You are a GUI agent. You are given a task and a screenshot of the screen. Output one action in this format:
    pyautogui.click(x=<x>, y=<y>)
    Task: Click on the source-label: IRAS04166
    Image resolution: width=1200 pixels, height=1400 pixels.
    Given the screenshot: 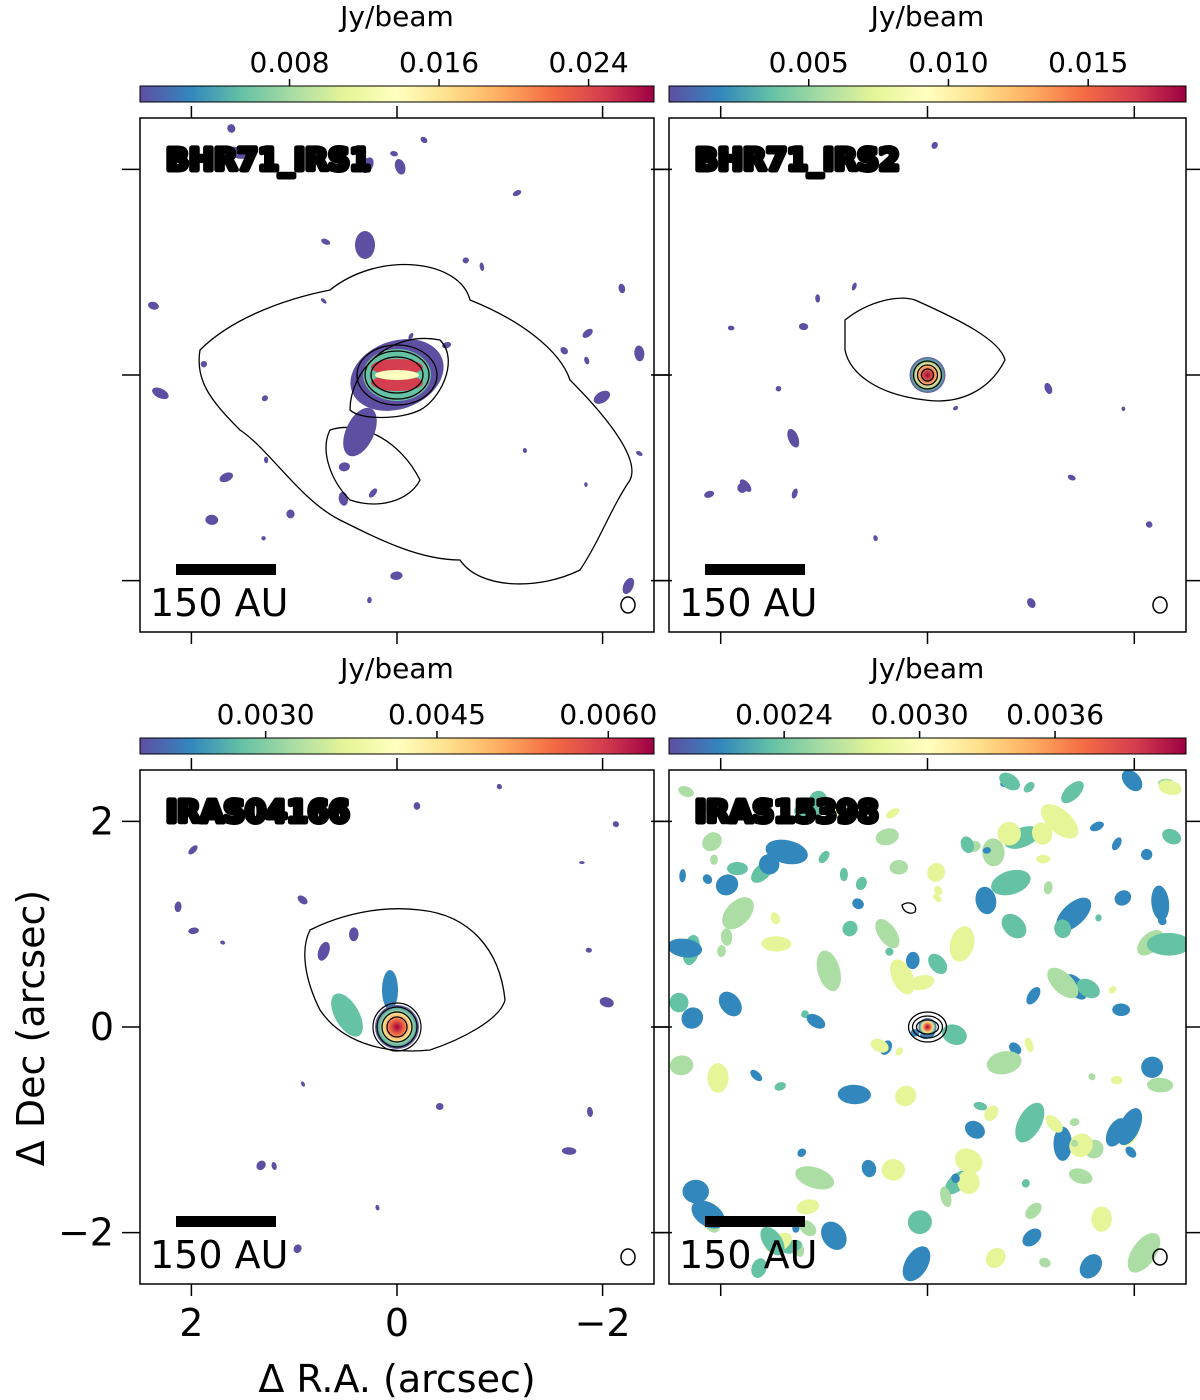 What is the action you would take?
    pyautogui.click(x=257, y=812)
    